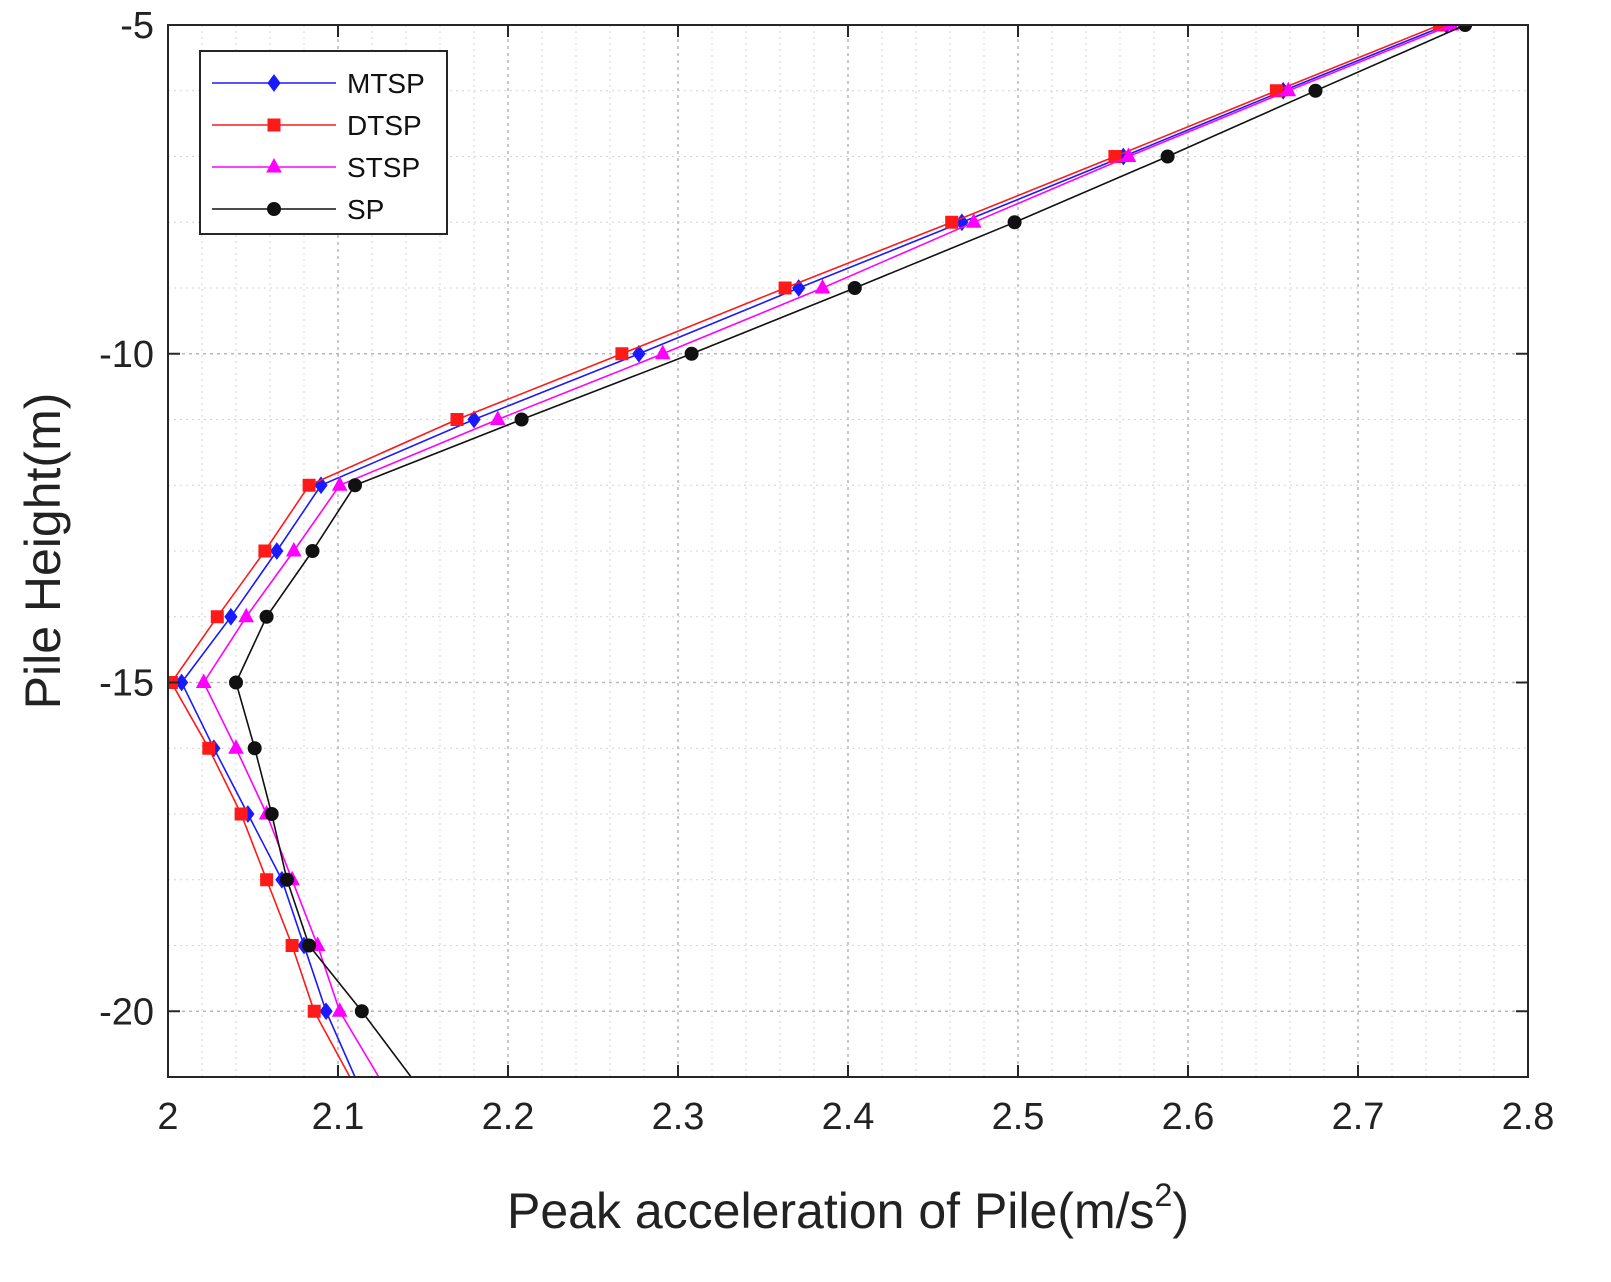  I want to click on legend-label-sp: SP, so click(365, 209).